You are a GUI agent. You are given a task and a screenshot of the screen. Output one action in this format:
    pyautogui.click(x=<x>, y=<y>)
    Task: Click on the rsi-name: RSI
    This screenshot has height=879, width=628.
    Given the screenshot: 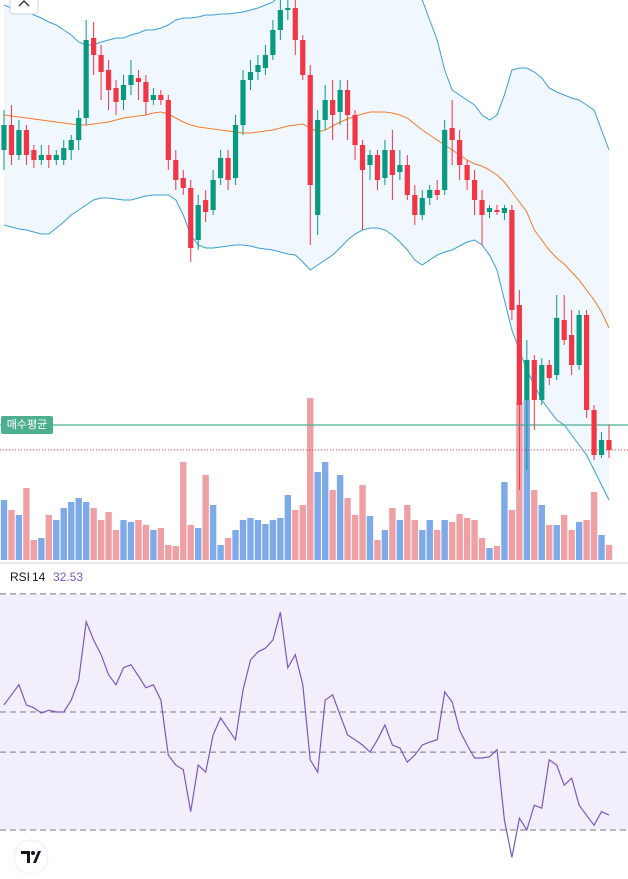 What is the action you would take?
    pyautogui.click(x=20, y=577)
    